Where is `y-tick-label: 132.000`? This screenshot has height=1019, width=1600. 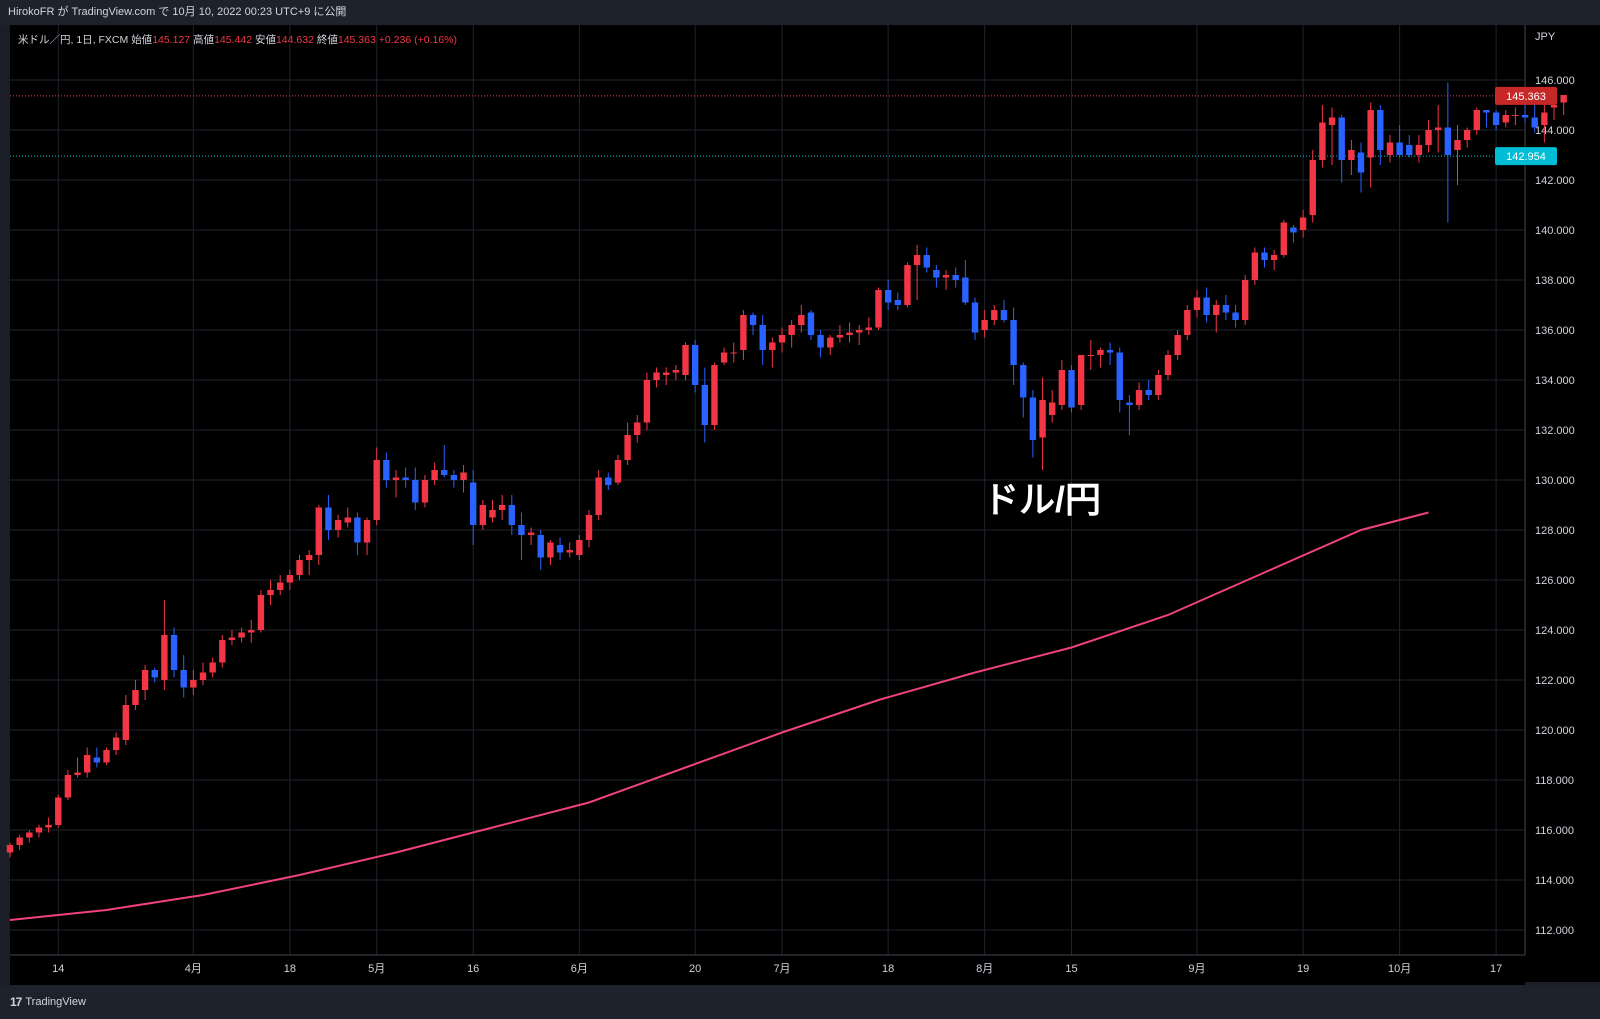
y-tick-label: 132.000 is located at coordinates (1555, 431).